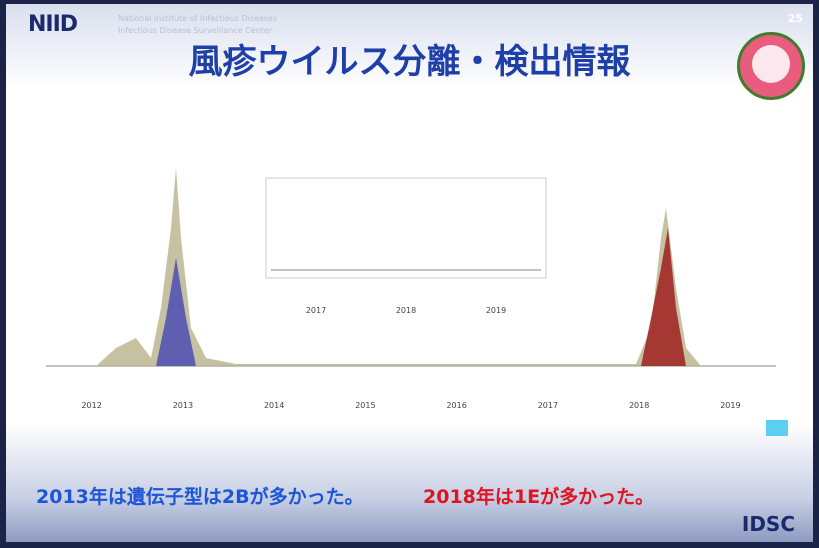 This screenshot has width=819, height=548. Describe the element at coordinates (409, 62) in the screenshot. I see `slide-title: 風疹ウイルス分離・検出情報` at that location.